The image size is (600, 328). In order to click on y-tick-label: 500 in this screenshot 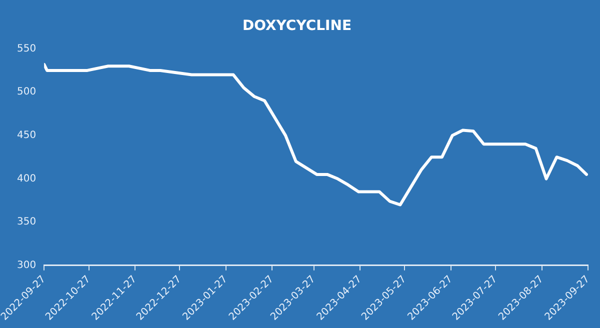, I will do `click(26, 92)`.